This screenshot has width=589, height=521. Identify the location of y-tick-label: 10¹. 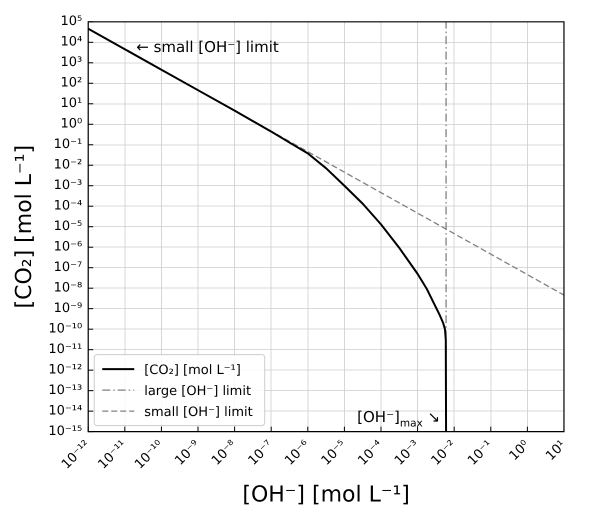
(71, 104).